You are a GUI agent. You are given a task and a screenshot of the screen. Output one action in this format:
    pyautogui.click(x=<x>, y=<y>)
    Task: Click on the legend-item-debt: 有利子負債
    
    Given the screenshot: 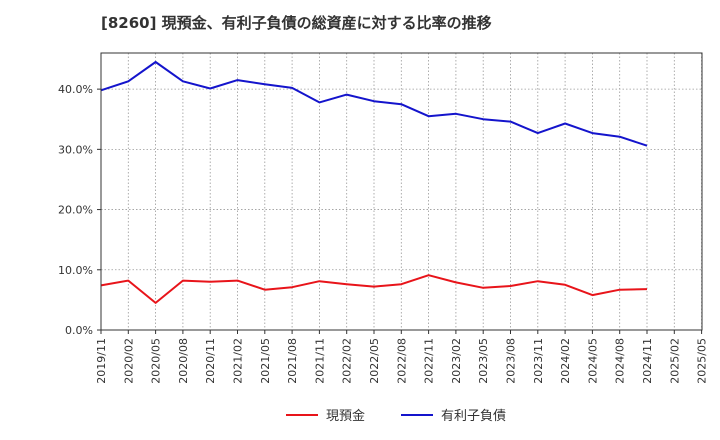 What is the action you would take?
    pyautogui.click(x=453, y=414)
    